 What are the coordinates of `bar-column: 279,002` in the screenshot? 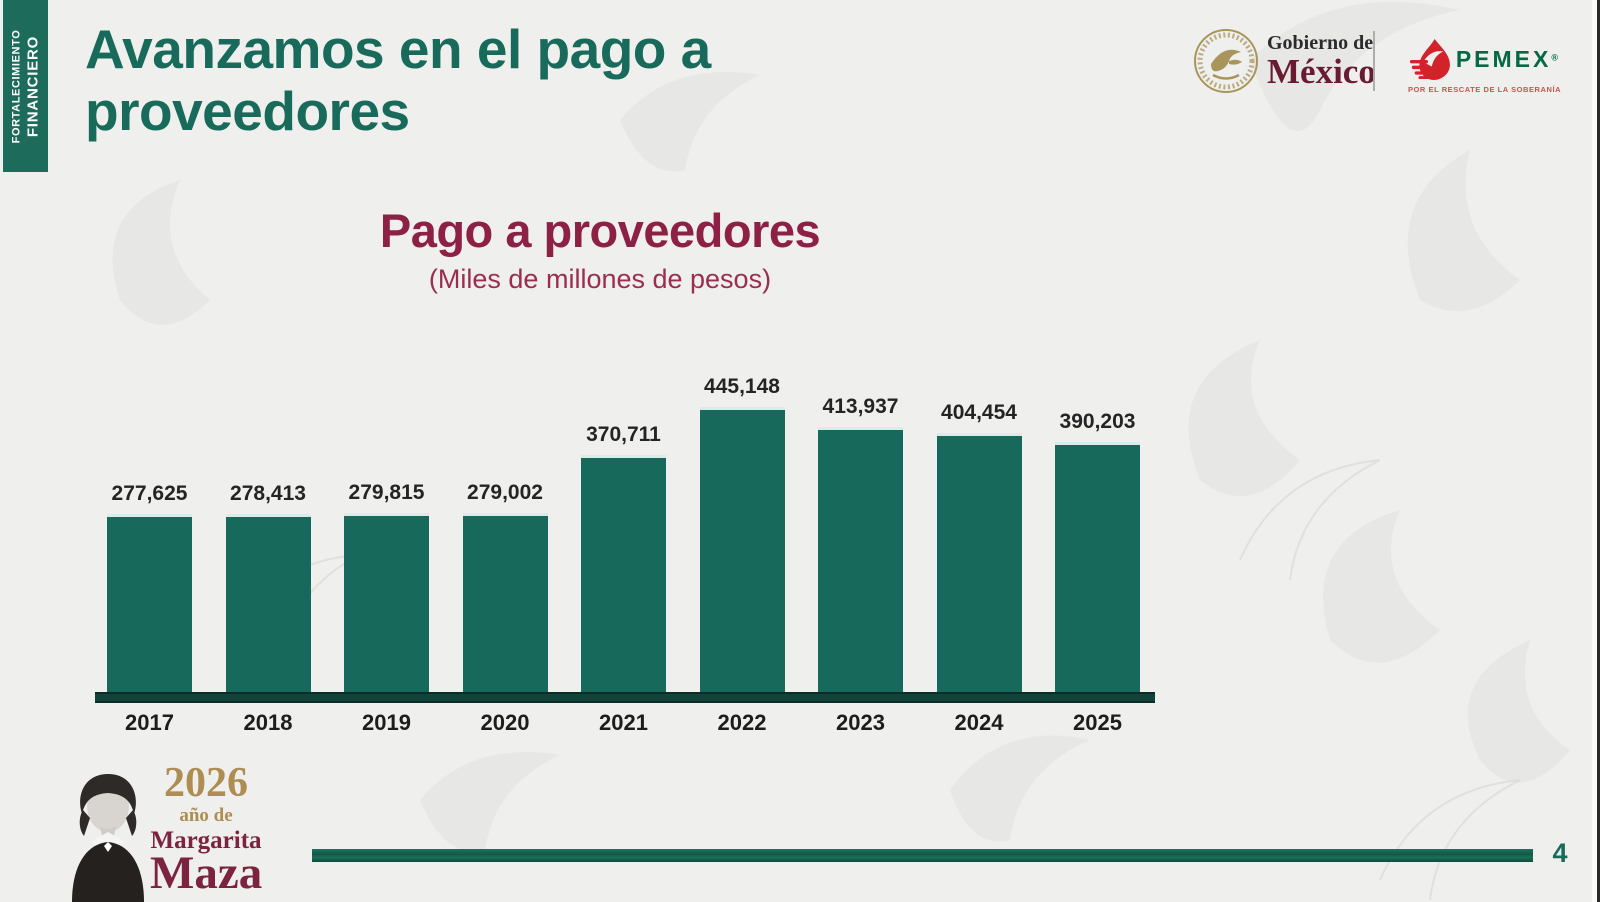 It's located at (505, 586).